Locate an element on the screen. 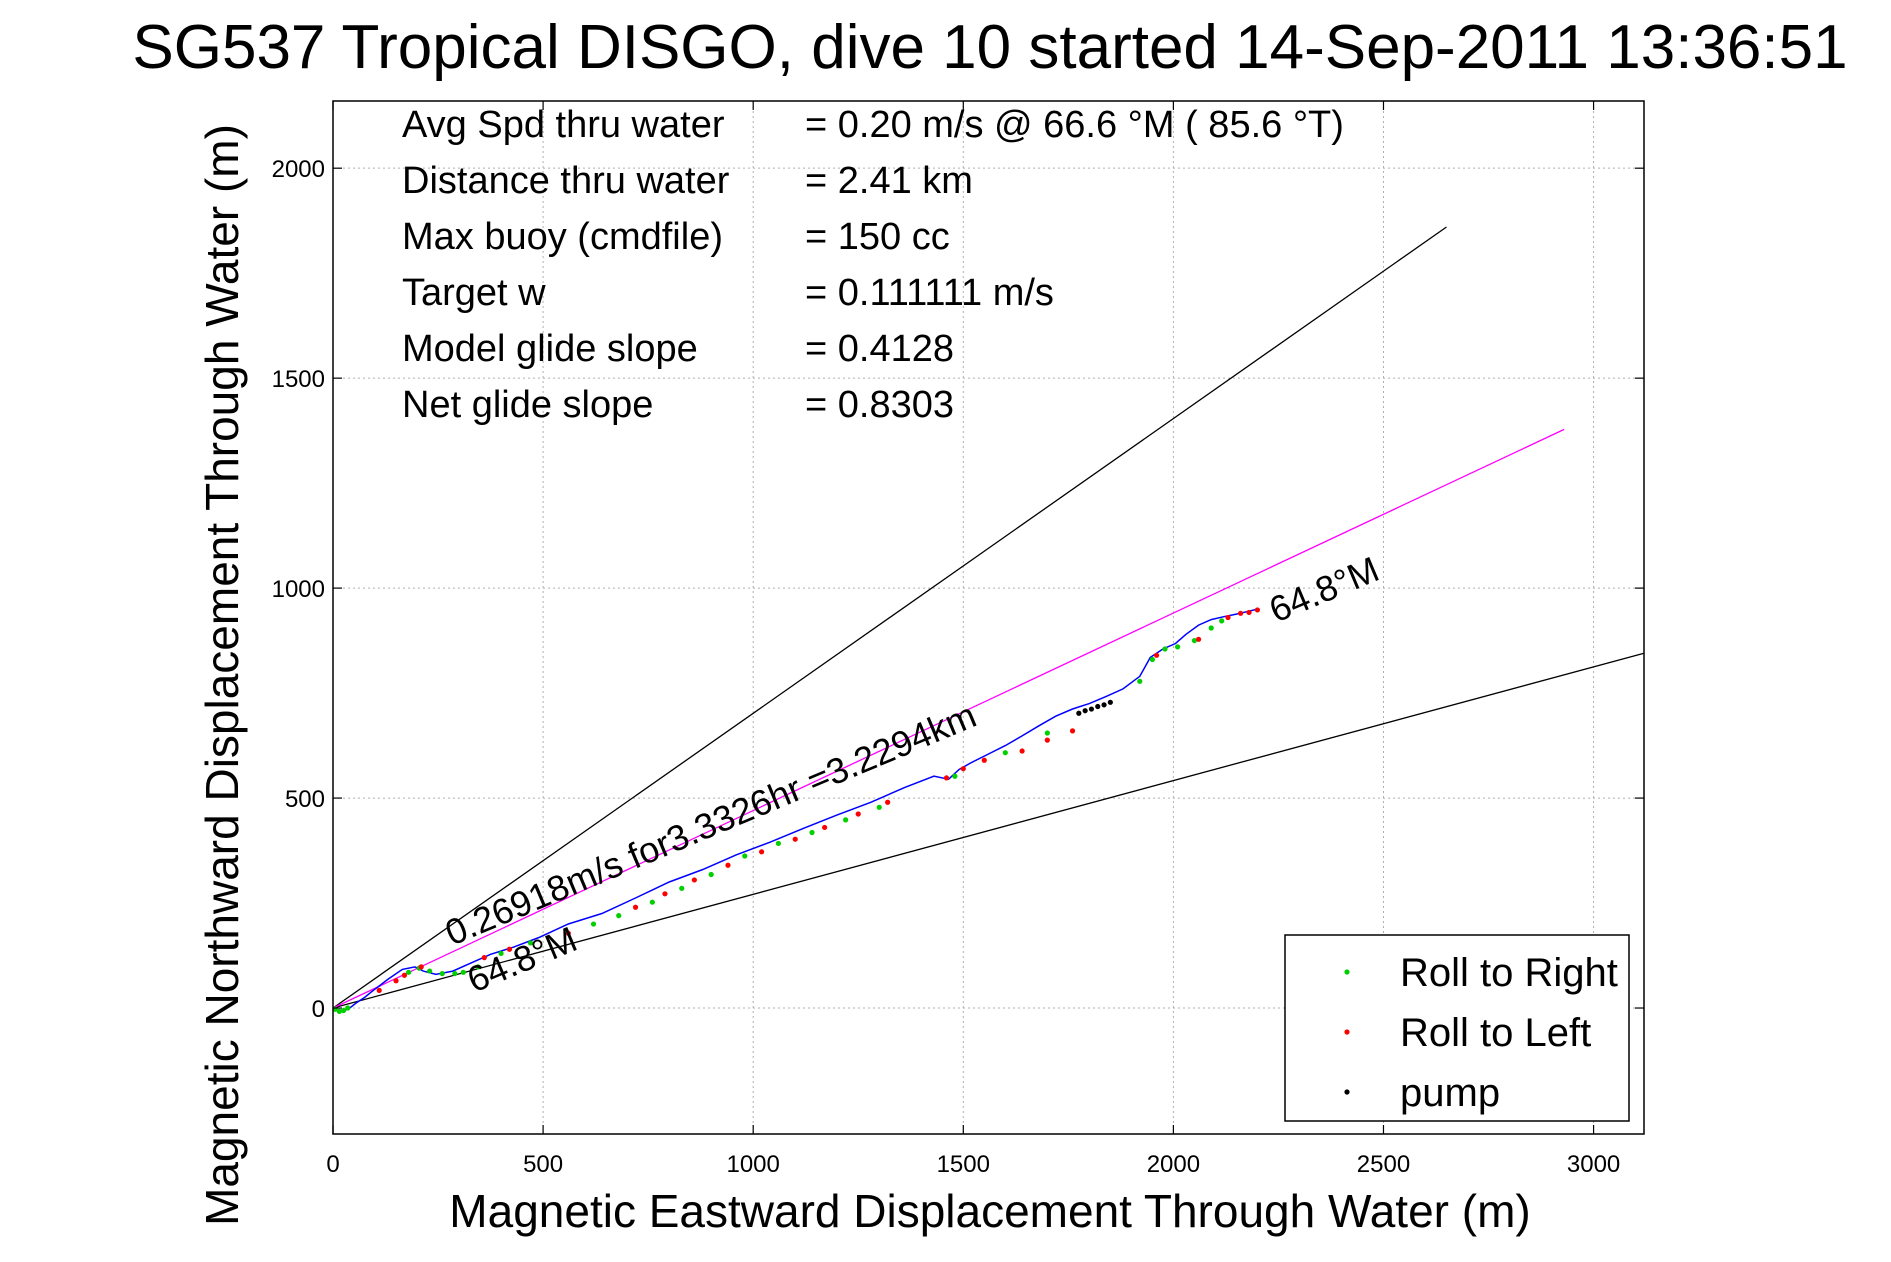 The image size is (1891, 1262). stats-value: = 0.111111 m/s is located at coordinates (929, 293).